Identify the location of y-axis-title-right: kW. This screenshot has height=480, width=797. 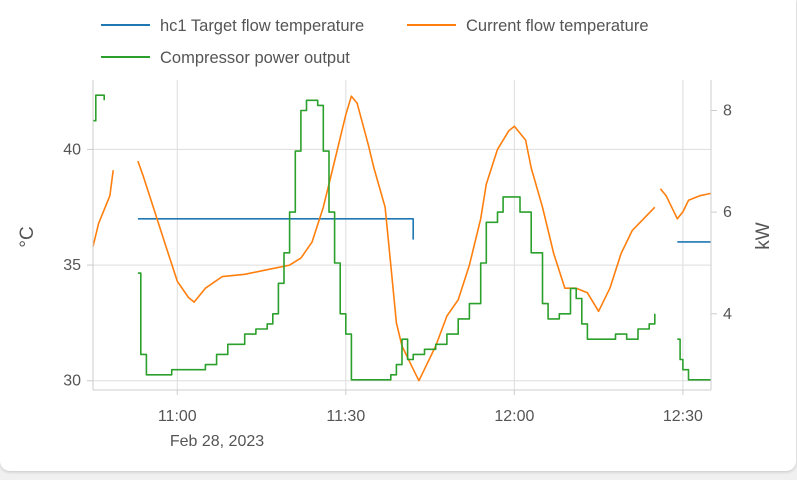
(763, 236).